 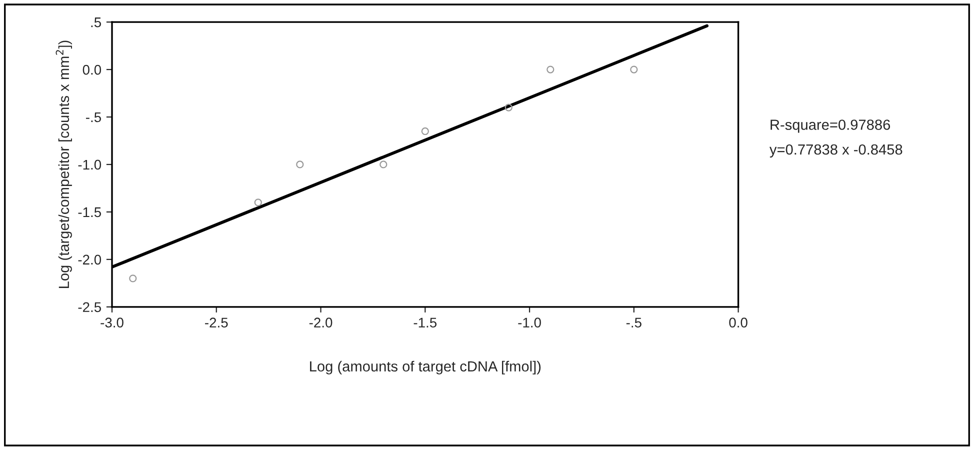 What do you see at coordinates (64, 164) in the screenshot?
I see `y-axis-title: Log (target/competitor [counts x mm$^{2}$])` at bounding box center [64, 164].